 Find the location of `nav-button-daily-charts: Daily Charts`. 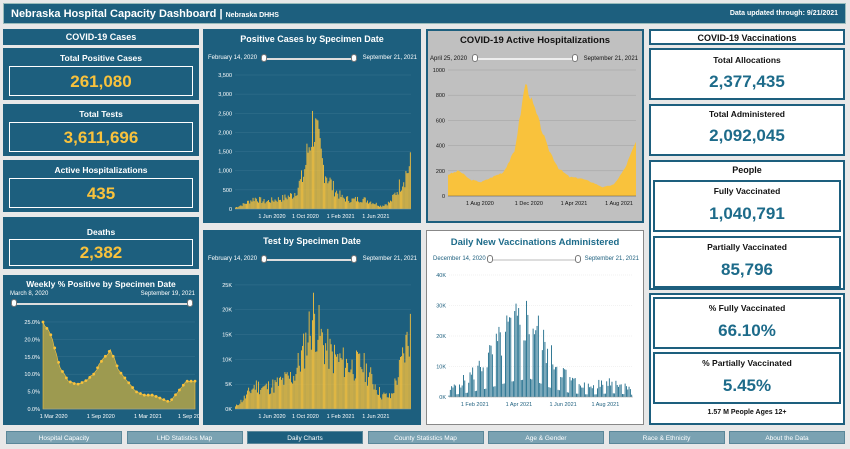

nav-button-daily-charts: Daily Charts is located at coordinates (305, 437).